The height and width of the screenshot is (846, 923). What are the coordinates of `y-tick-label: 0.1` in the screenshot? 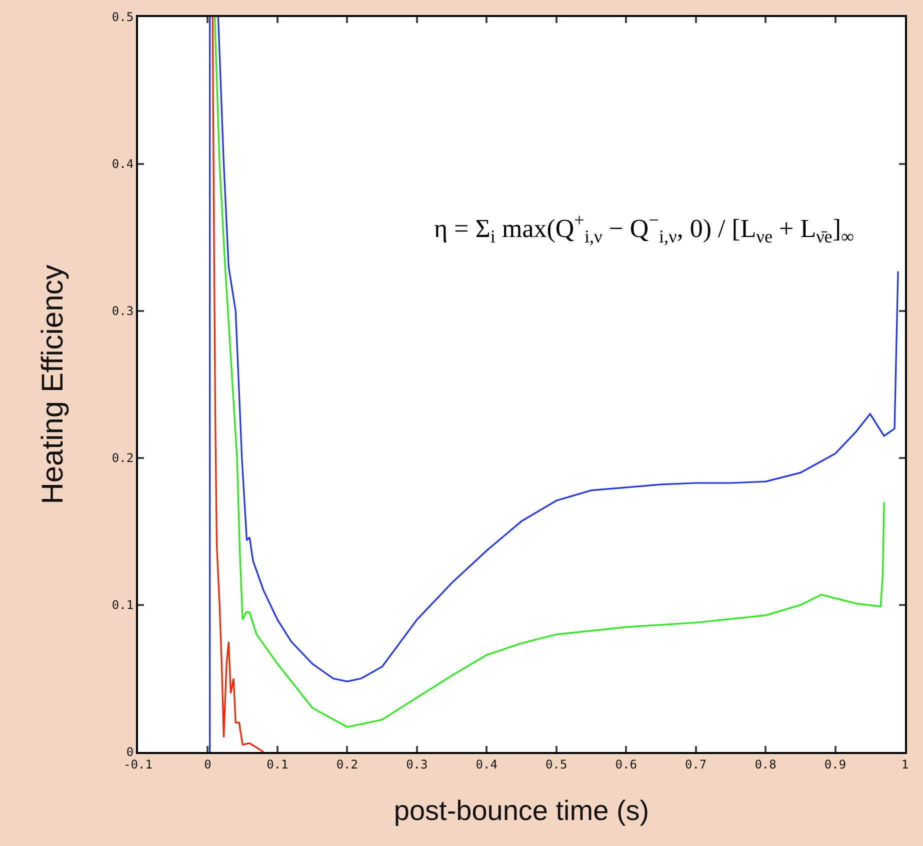 It's located at (123, 605).